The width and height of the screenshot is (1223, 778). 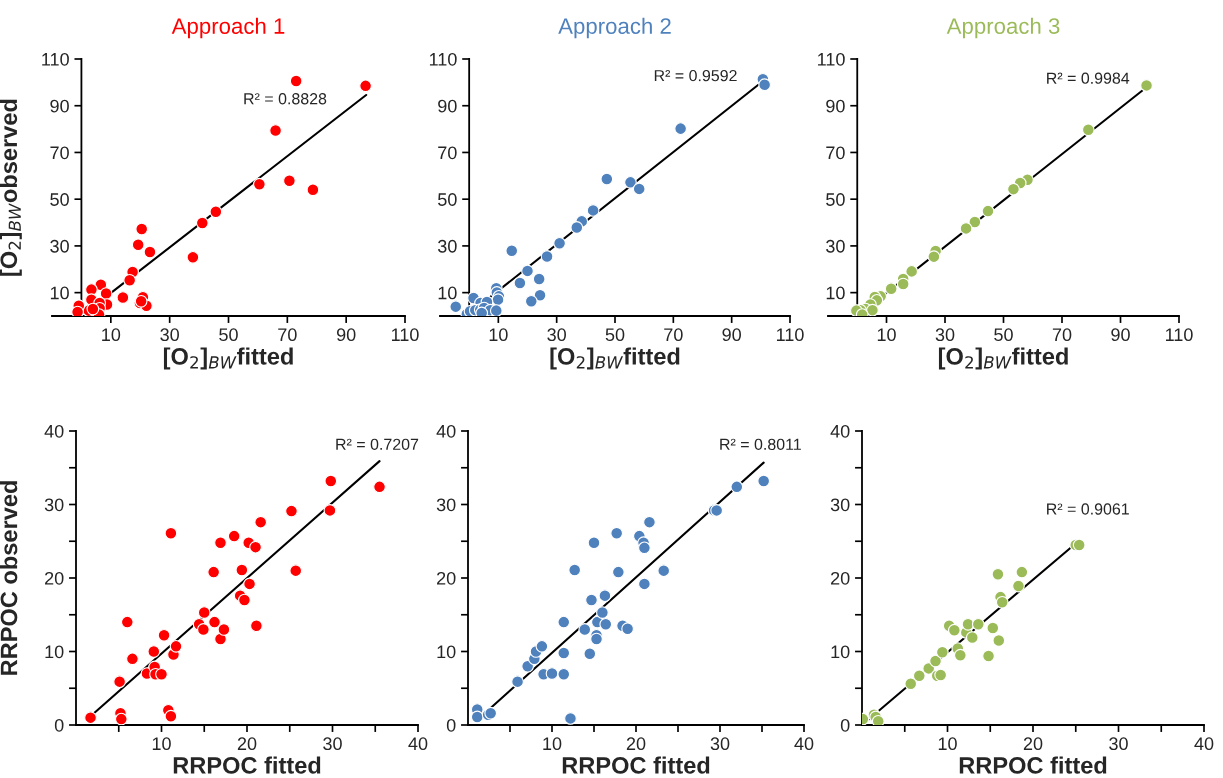 What do you see at coordinates (1003, 28) in the screenshot?
I see `chart-title: Approach 3` at bounding box center [1003, 28].